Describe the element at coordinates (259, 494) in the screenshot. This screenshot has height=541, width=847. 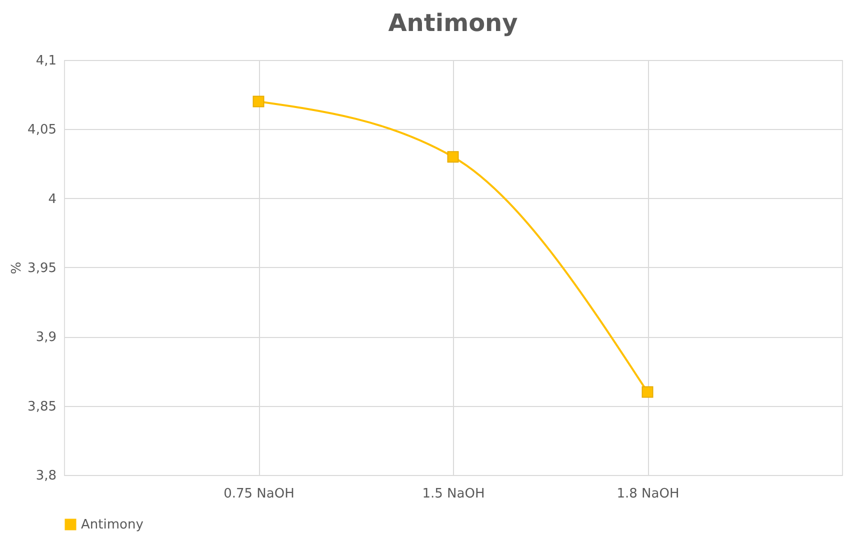
I see `x-tick-label: 0.75 NaOH` at that location.